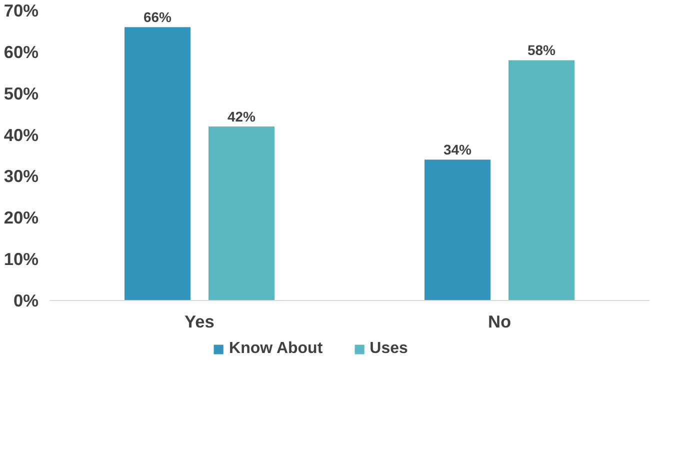 This screenshot has width=686, height=451. Describe the element at coordinates (241, 116) in the screenshot. I see `data-label: 42%` at that location.